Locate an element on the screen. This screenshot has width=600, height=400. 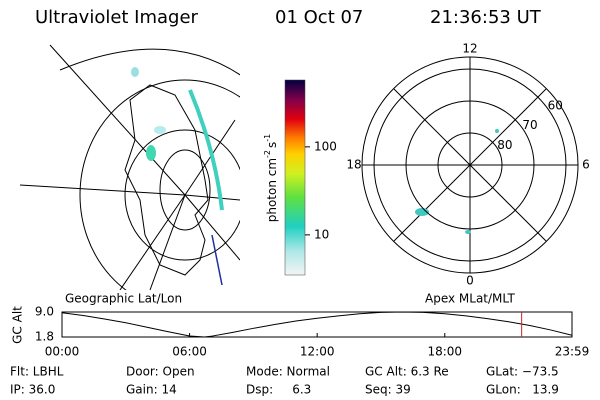
colorbar-ticks: 10 100 is located at coordinates (321, 190).